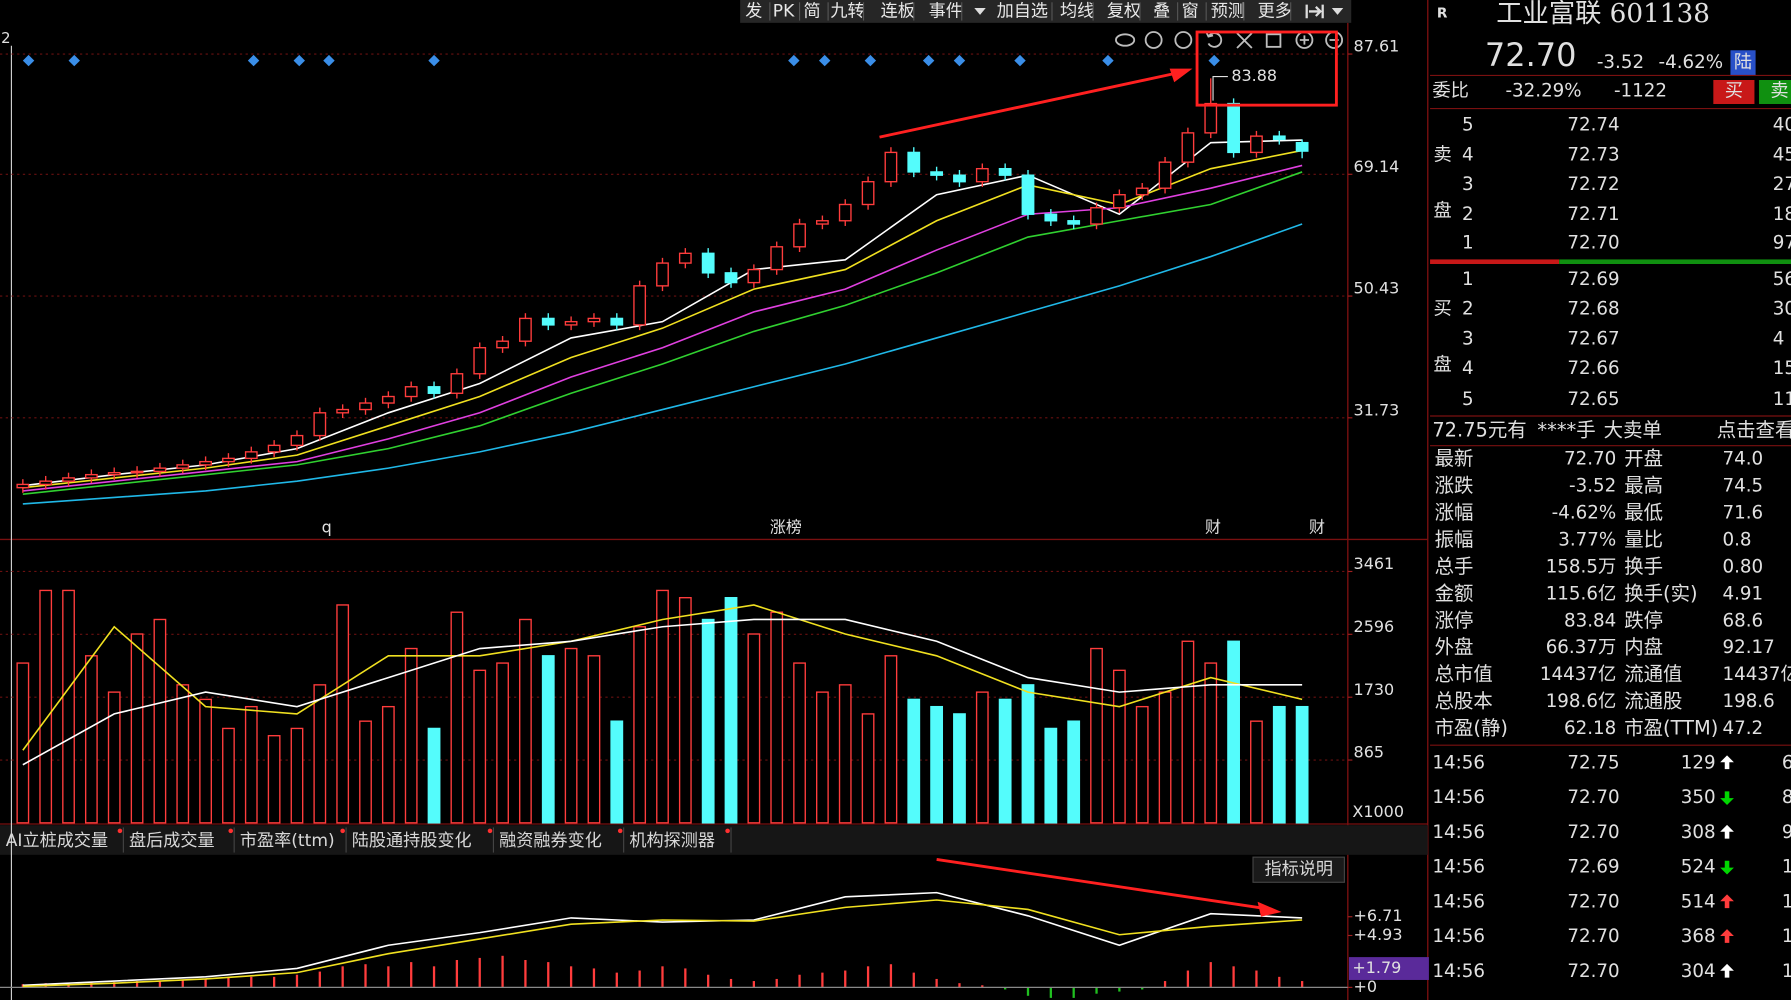  What do you see at coordinates (1736, 539) in the screenshot?
I see `stat-value: 0.8` at bounding box center [1736, 539].